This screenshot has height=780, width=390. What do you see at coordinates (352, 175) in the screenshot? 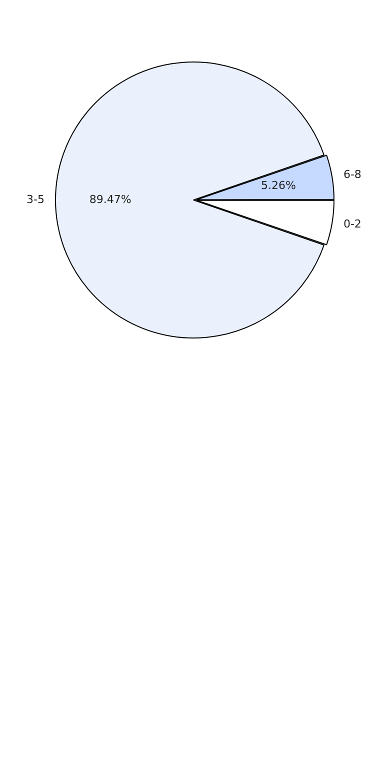
I see `slice-label: 6-8` at bounding box center [352, 175].